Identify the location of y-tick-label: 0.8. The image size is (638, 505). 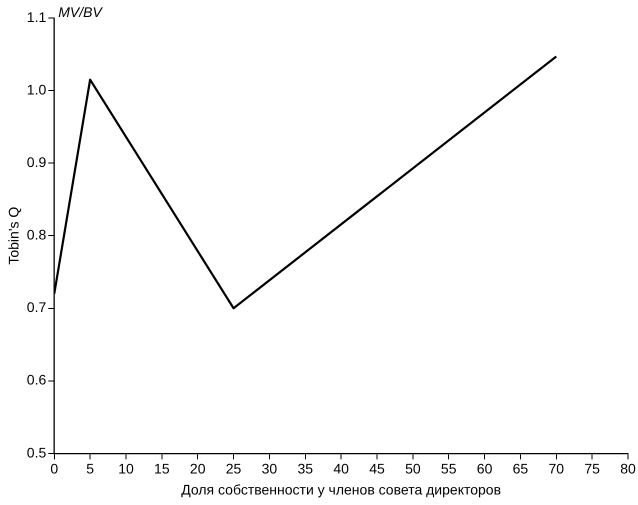
(36, 234).